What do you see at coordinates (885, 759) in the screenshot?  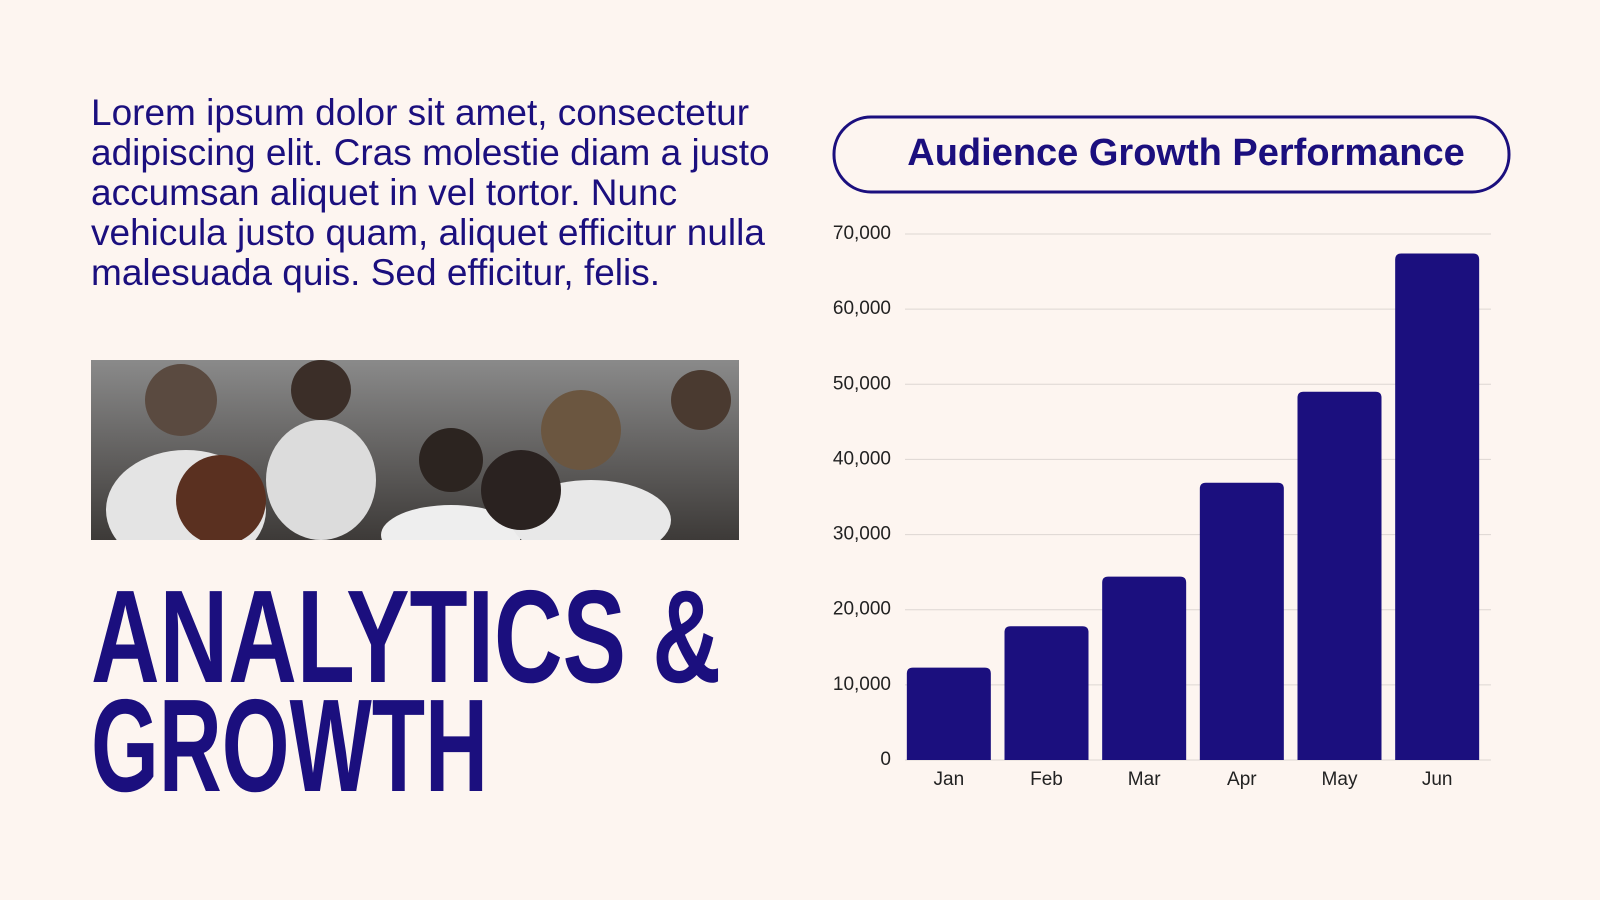 I see `y-tick-label: 0` at bounding box center [885, 759].